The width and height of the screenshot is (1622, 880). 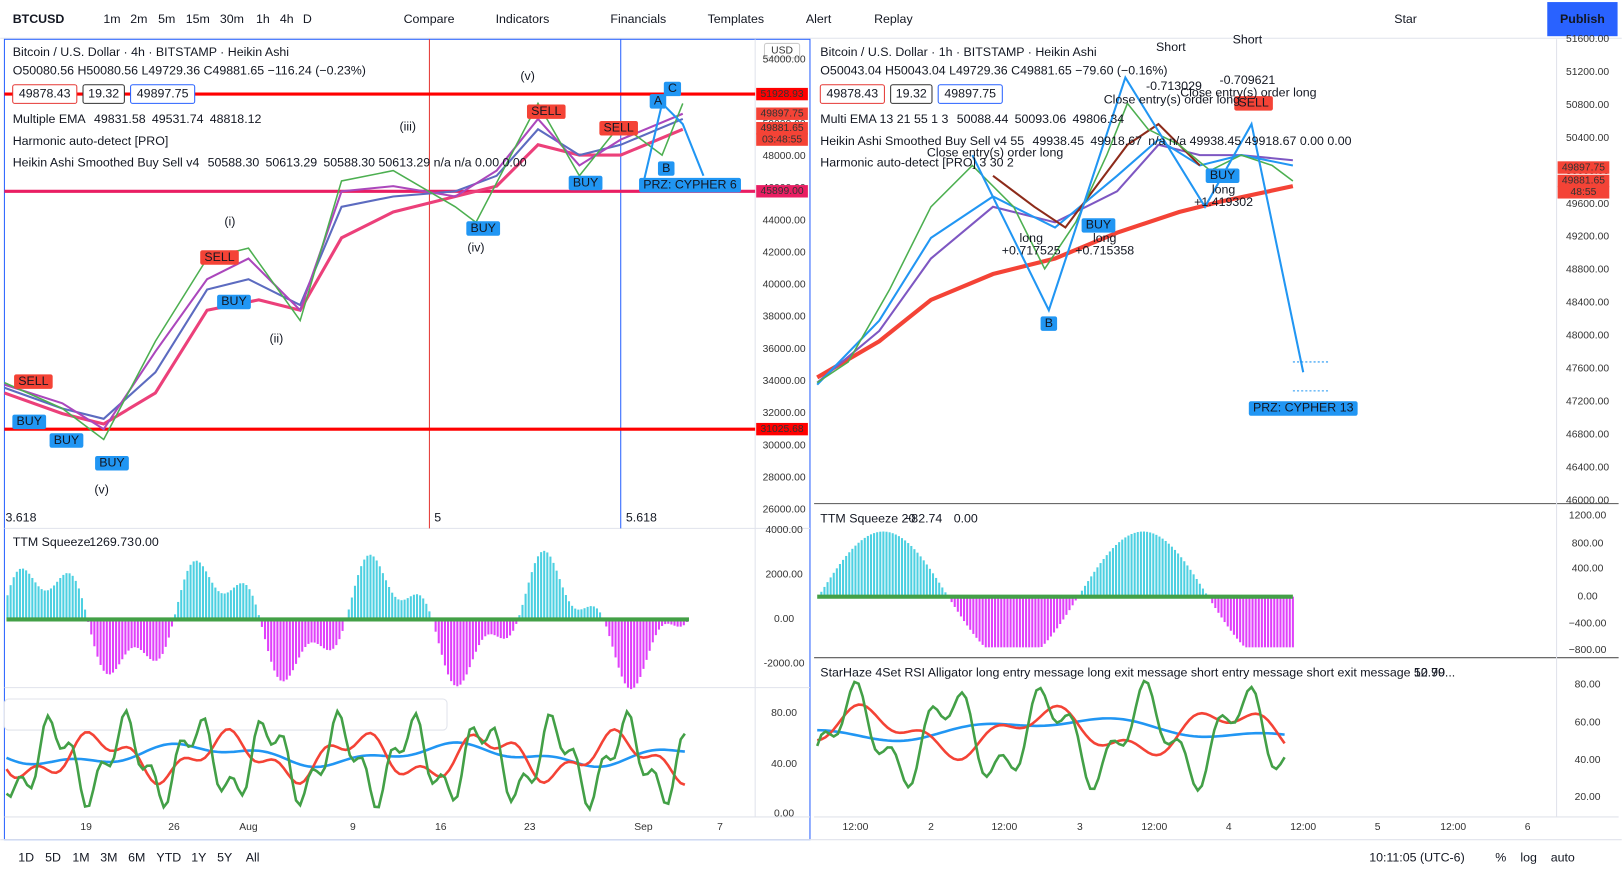 I want to click on annotation-label: BUY, so click(x=28, y=421).